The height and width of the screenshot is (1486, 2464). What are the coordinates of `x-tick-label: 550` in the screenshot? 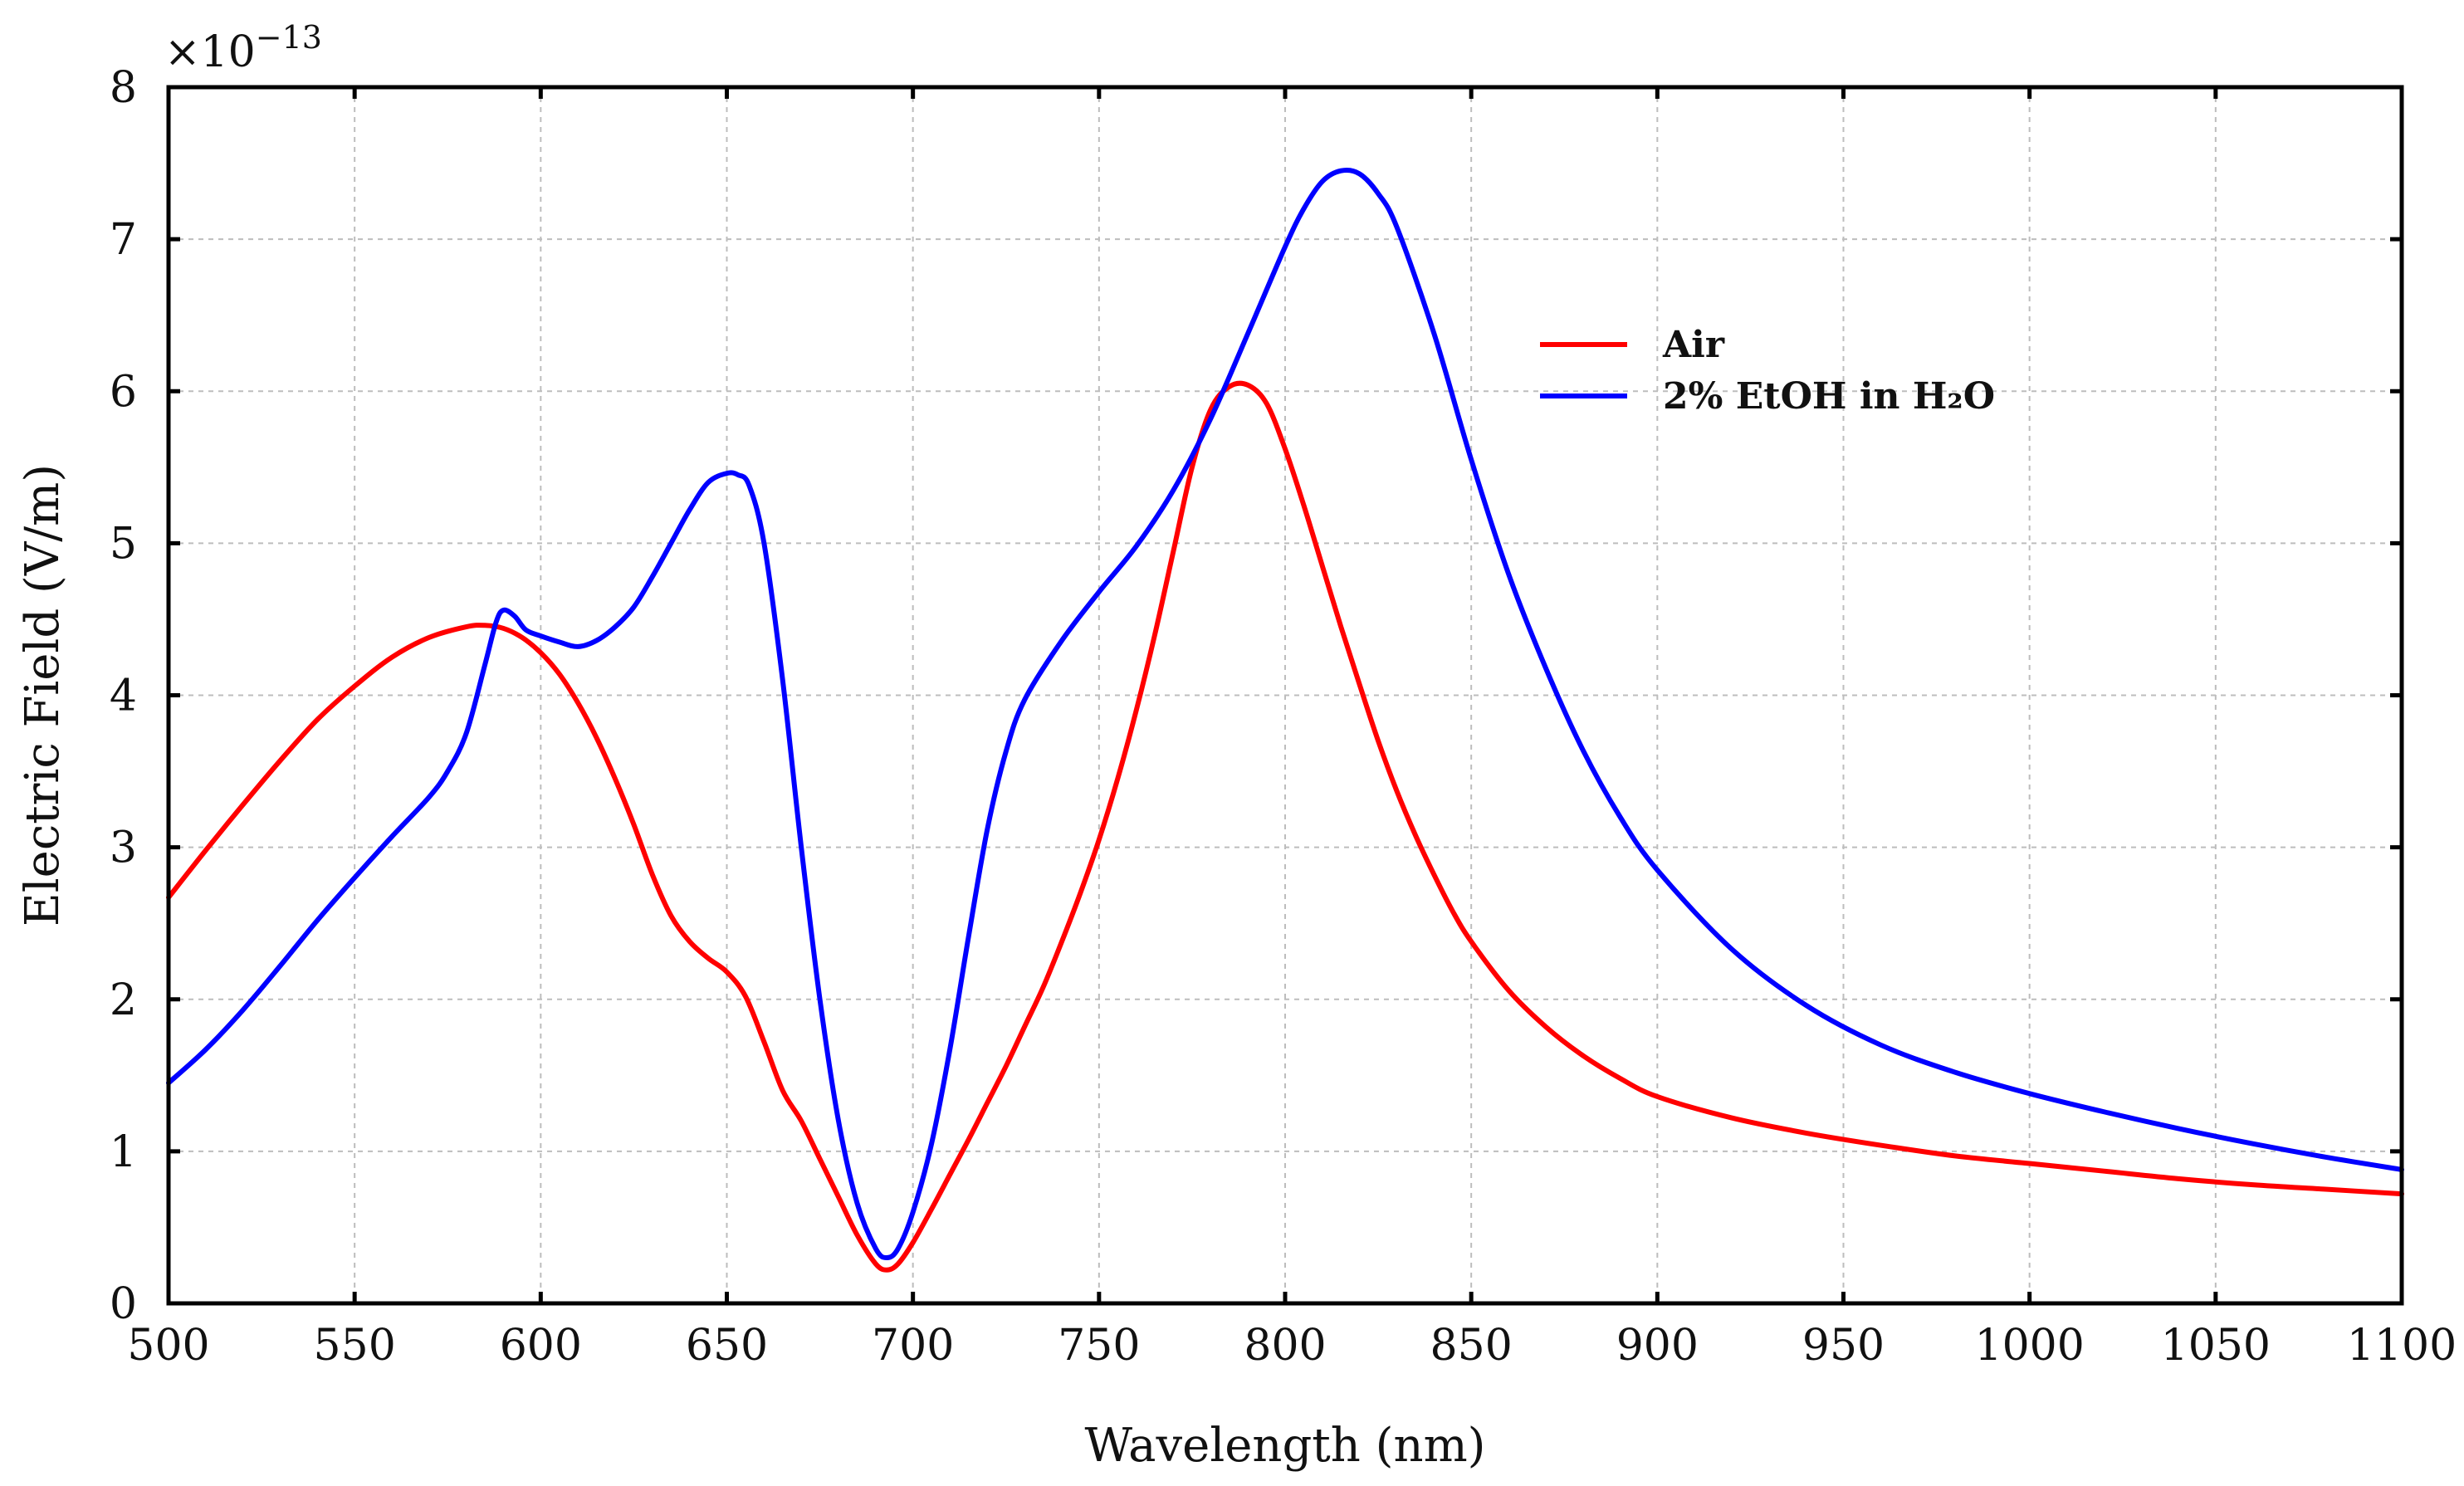 It's located at (355, 1346).